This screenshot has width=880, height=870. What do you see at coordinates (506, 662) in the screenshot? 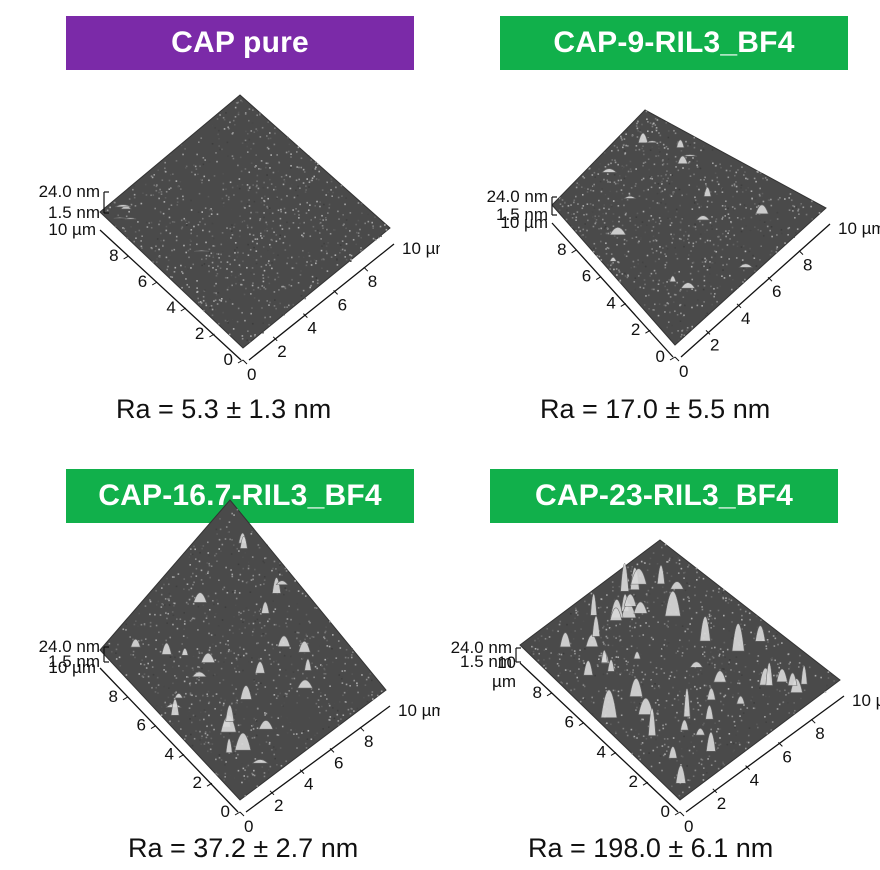
I see `left-axis-max-label: 10` at bounding box center [506, 662].